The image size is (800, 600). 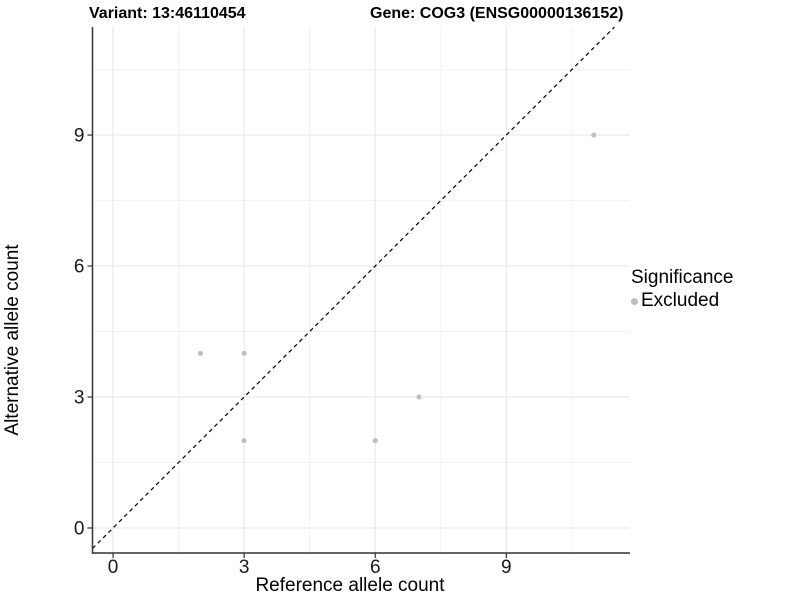 What do you see at coordinates (12, 340) in the screenshot?
I see `y-axis-title: Alternative allele count` at bounding box center [12, 340].